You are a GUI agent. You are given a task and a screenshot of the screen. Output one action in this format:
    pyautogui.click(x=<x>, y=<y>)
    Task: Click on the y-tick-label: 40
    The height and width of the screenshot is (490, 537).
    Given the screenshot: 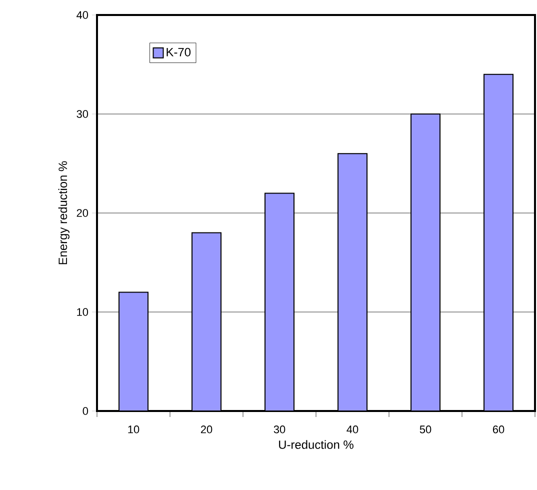 What is the action you would take?
    pyautogui.click(x=82, y=15)
    